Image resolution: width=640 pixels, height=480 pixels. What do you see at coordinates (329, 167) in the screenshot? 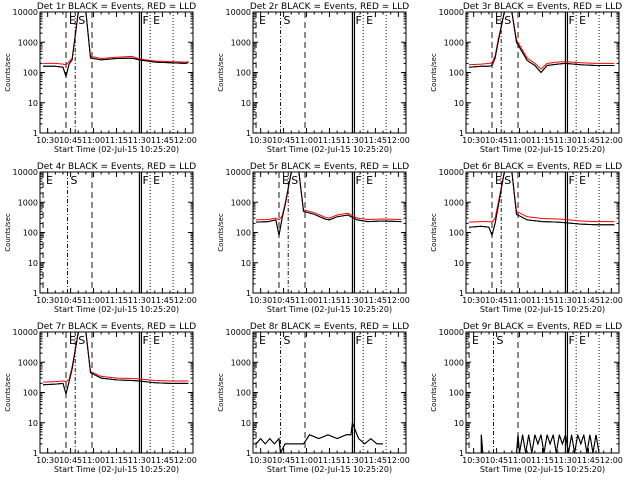
I see `panel-title: Det 5r BLACK = Events, RED = LLD` at bounding box center [329, 167].